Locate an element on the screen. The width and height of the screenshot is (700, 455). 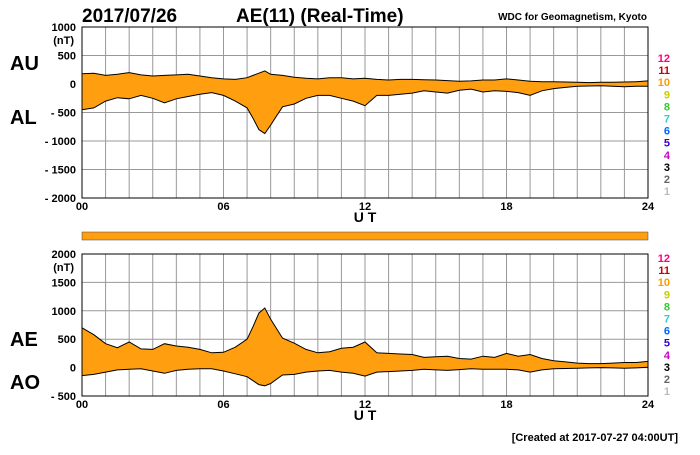
label-al: AL is located at coordinates (23, 118).